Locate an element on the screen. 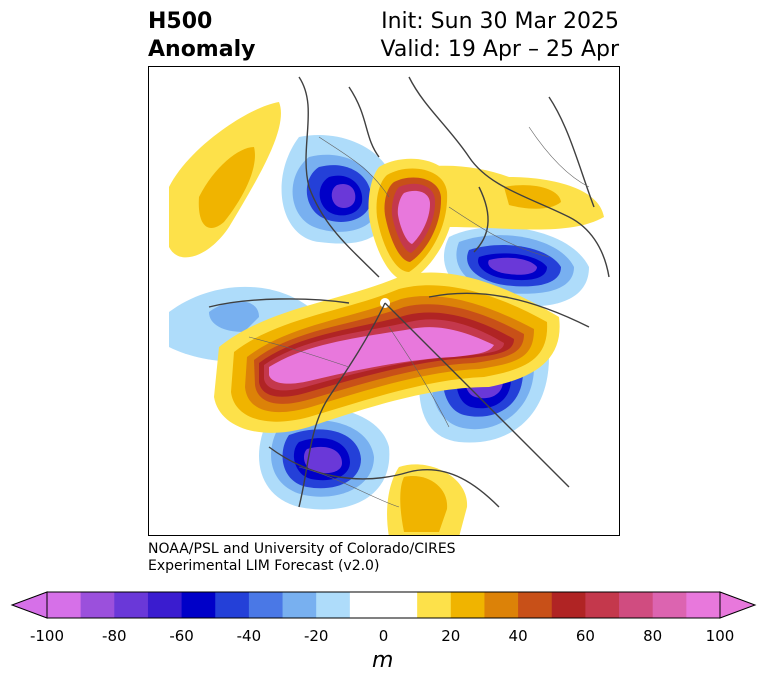 The height and width of the screenshot is (686, 768). colorbar-tick-label: 0 is located at coordinates (383, 636).